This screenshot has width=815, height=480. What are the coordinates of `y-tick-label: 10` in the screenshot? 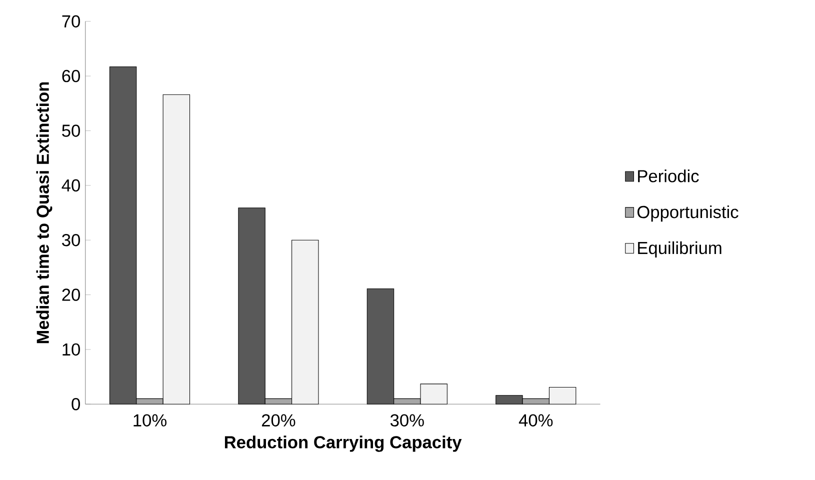 It's located at (71, 349).